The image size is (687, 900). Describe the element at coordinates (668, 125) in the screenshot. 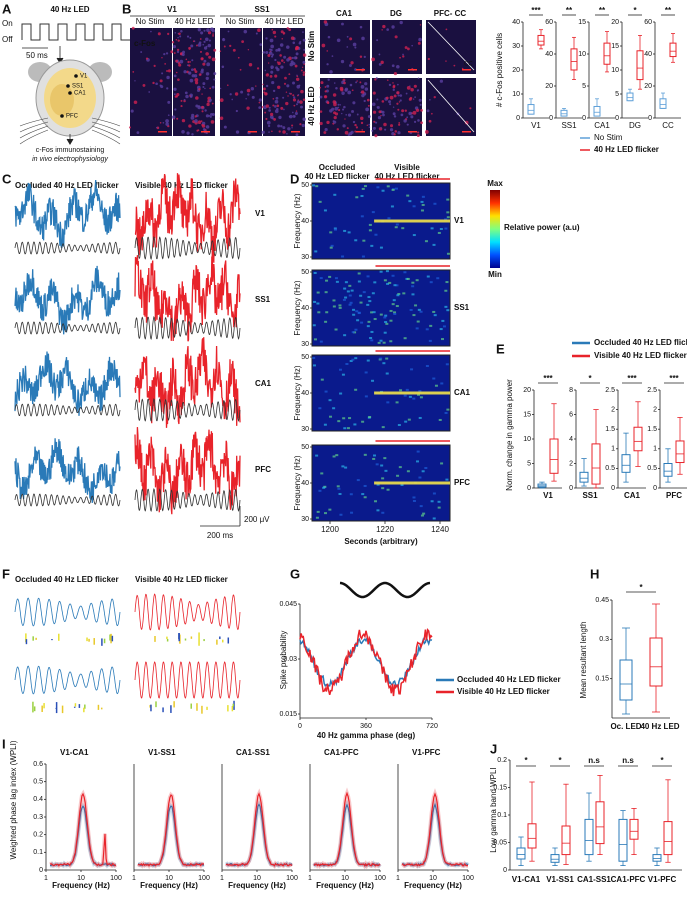

I see `label: CC` at that location.